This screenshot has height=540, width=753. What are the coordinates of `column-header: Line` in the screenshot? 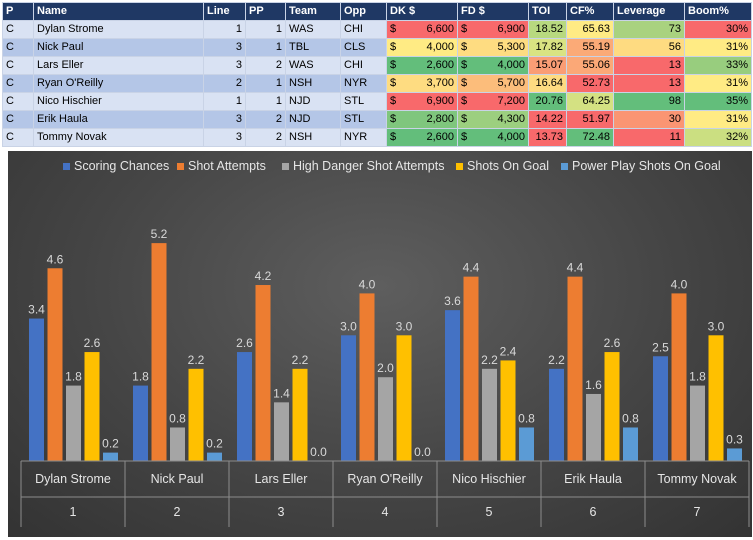 It's located at (224, 11).